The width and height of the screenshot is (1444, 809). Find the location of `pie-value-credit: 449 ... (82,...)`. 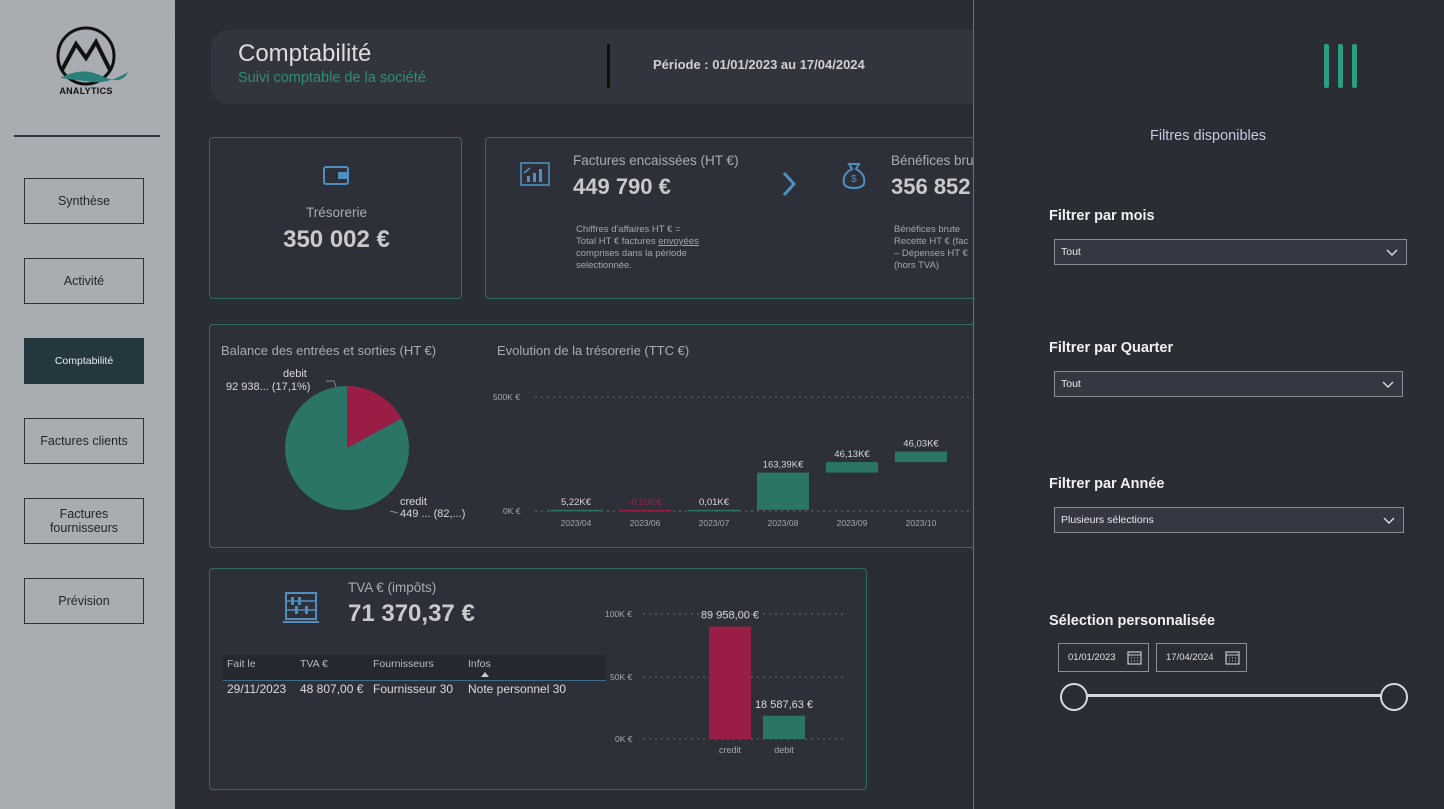

pie-value-credit: 449 ... (82,...) is located at coordinates (432, 514).